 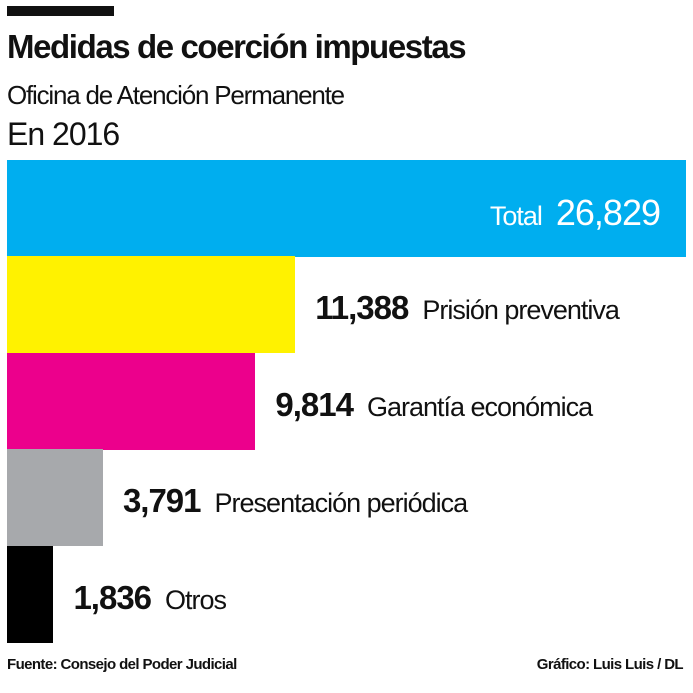 What do you see at coordinates (362, 308) in the screenshot?
I see `value-label: 11,388` at bounding box center [362, 308].